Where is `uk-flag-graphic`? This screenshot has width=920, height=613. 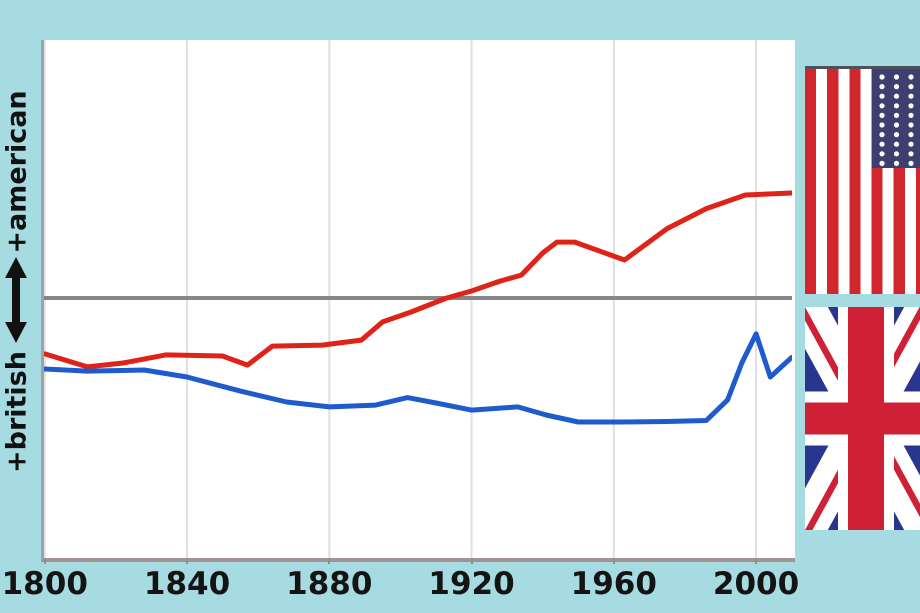 uk-flag-graphic is located at coordinates (862, 418).